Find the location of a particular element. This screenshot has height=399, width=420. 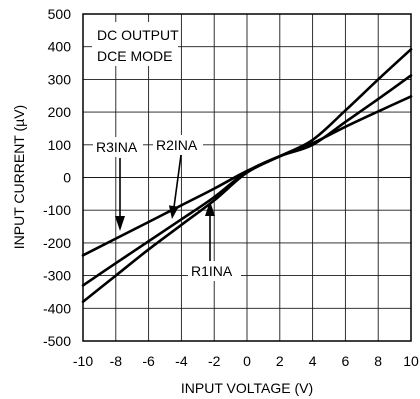

series-label-r3ina: R3INA is located at coordinates (117, 147).